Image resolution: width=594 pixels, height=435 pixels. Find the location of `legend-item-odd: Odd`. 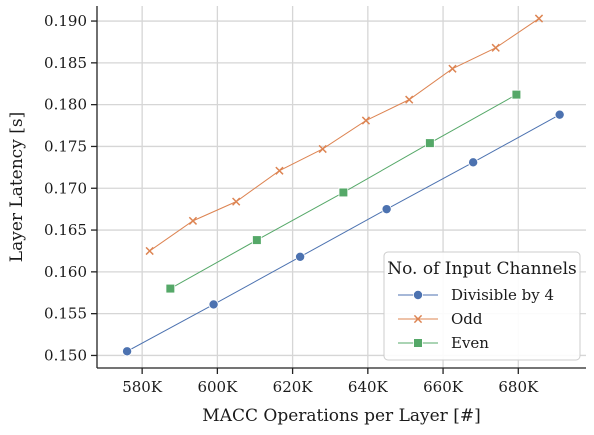

legend-item-odd: Odd is located at coordinates (440, 319).